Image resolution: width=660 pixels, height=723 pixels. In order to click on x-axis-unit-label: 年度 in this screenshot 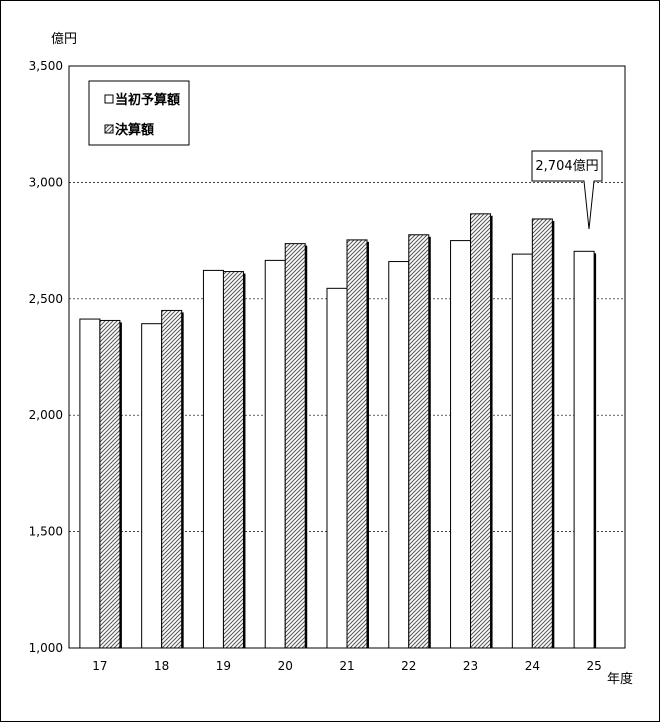, I will do `click(620, 679)`.